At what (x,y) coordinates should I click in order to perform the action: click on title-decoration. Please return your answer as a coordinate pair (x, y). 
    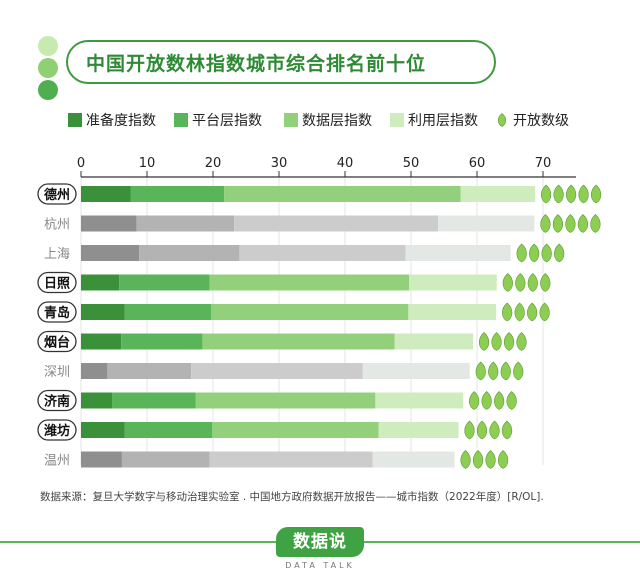
    Looking at the image, I should click on (49, 69).